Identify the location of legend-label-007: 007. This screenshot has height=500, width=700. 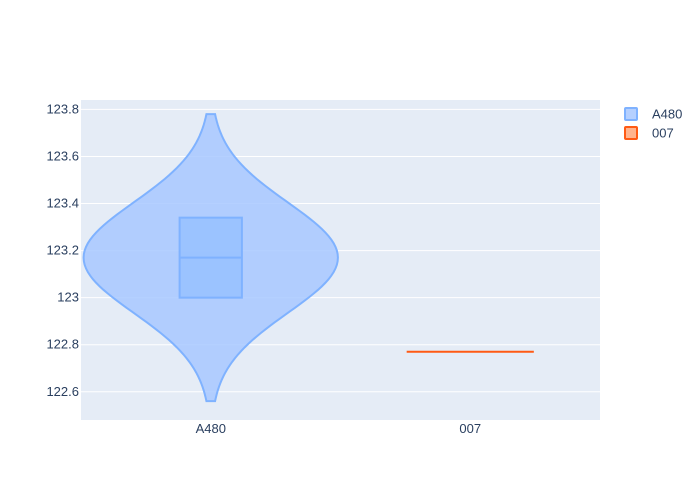
(663, 133).